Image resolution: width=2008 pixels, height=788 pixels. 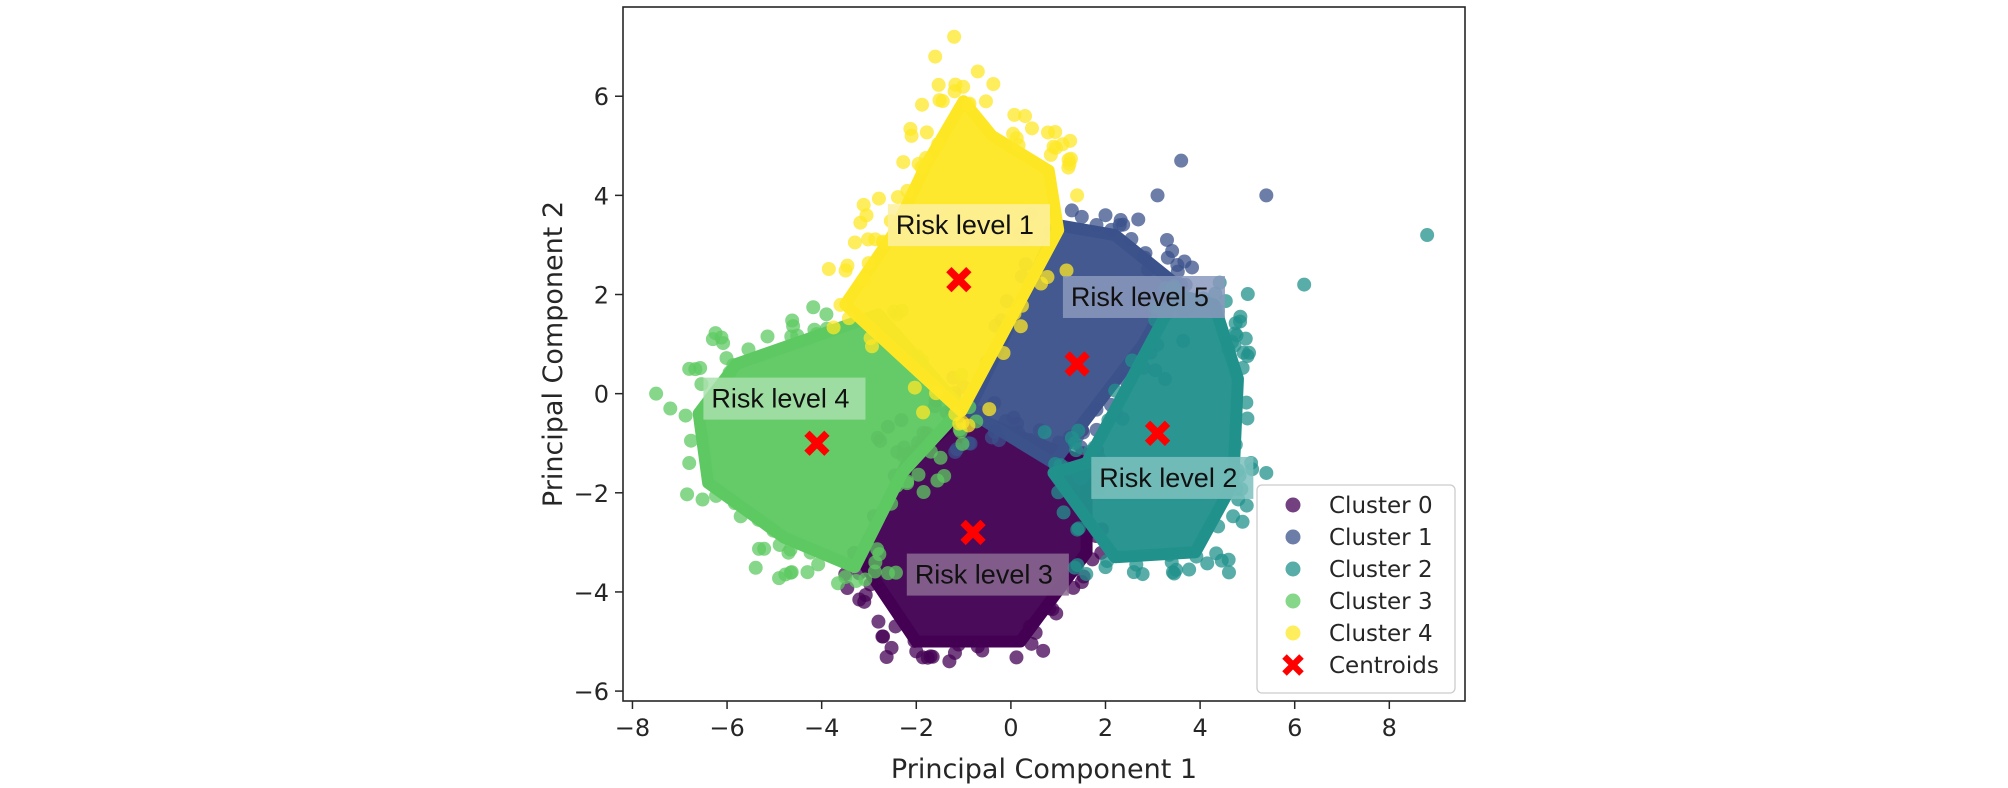 I want to click on risk-label-0: Risk level 1, so click(x=968, y=225).